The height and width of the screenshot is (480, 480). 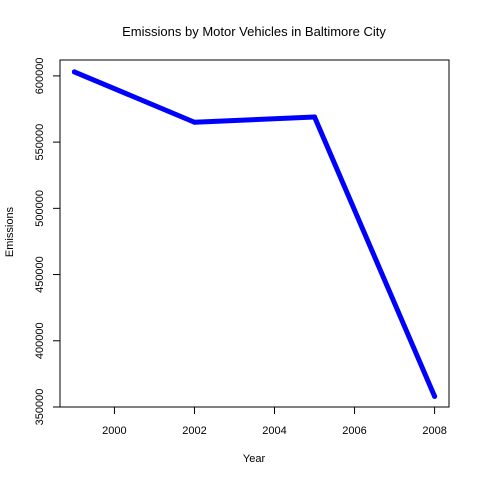 I want to click on x-tick-label: 2002, so click(x=194, y=431).